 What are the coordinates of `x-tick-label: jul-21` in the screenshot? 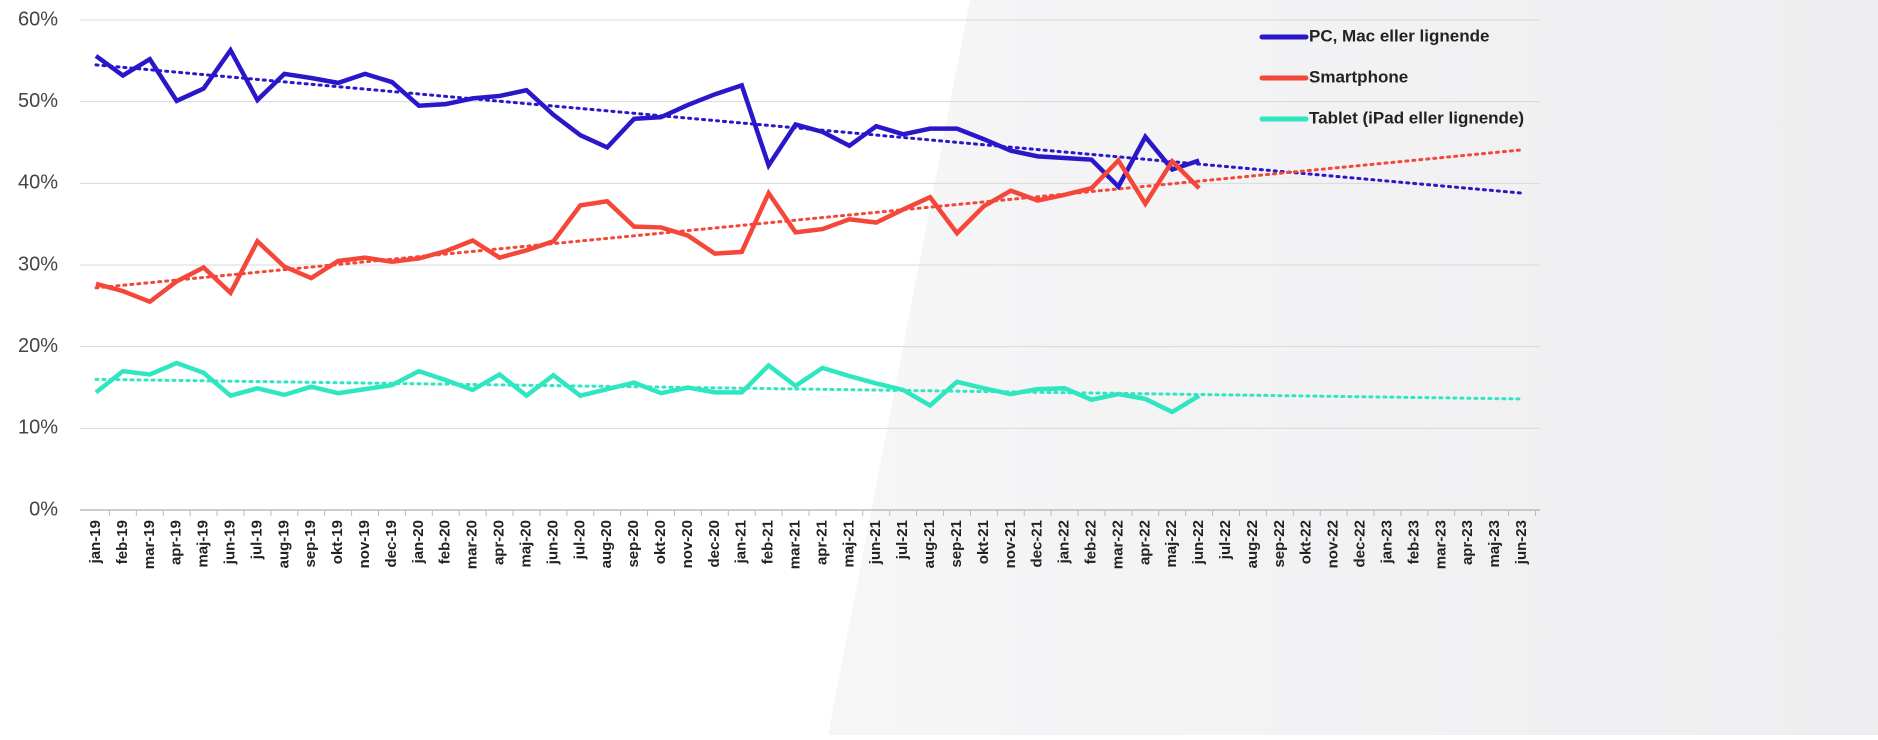 It's located at (902, 540).